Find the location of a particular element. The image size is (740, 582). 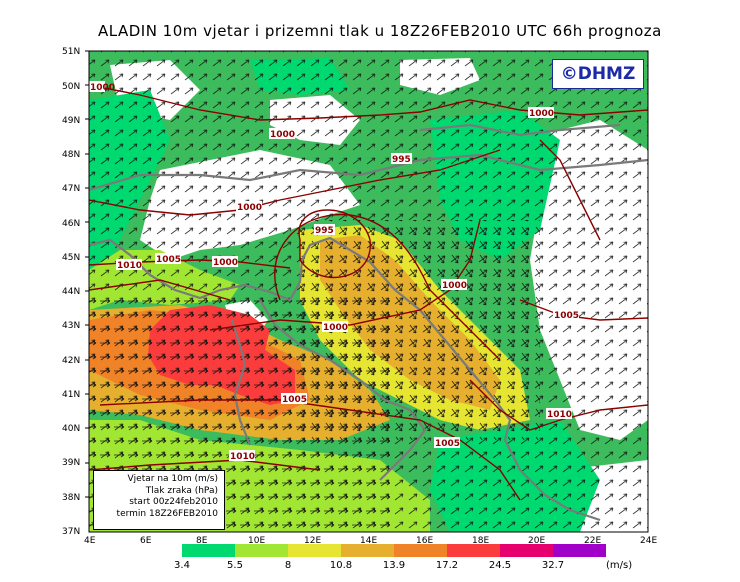

lon-label: 12E is located at coordinates (312, 541).